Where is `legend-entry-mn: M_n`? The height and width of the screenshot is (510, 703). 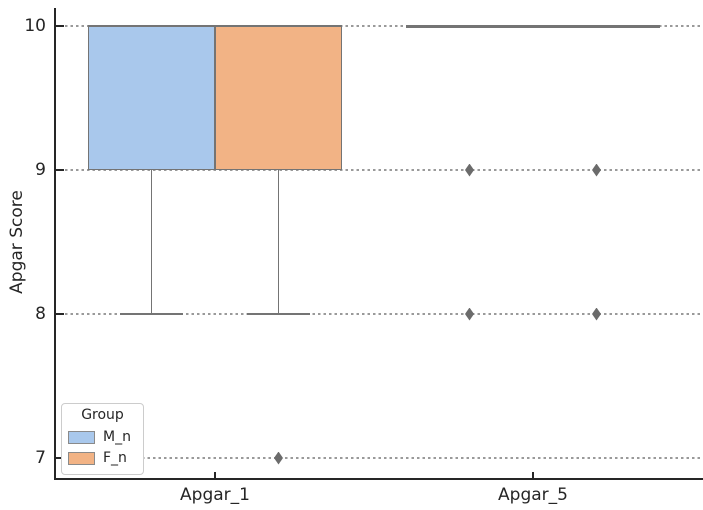
legend-entry-mn: M_n is located at coordinates (102, 437).